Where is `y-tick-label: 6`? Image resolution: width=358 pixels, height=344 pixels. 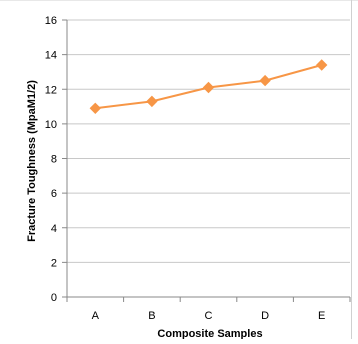
y-tick-label: 6 is located at coordinates (54, 194).